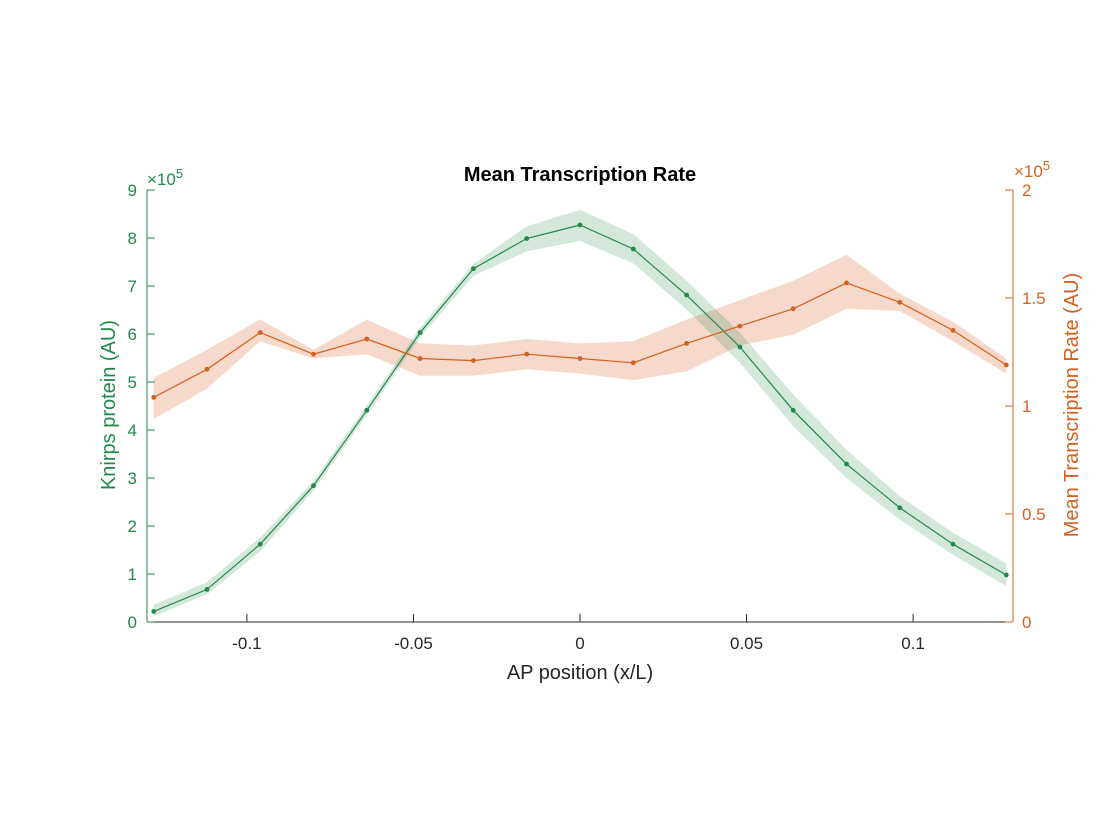  Describe the element at coordinates (161, 179) in the screenshot. I see `left-multiplier-base: ×10` at that location.